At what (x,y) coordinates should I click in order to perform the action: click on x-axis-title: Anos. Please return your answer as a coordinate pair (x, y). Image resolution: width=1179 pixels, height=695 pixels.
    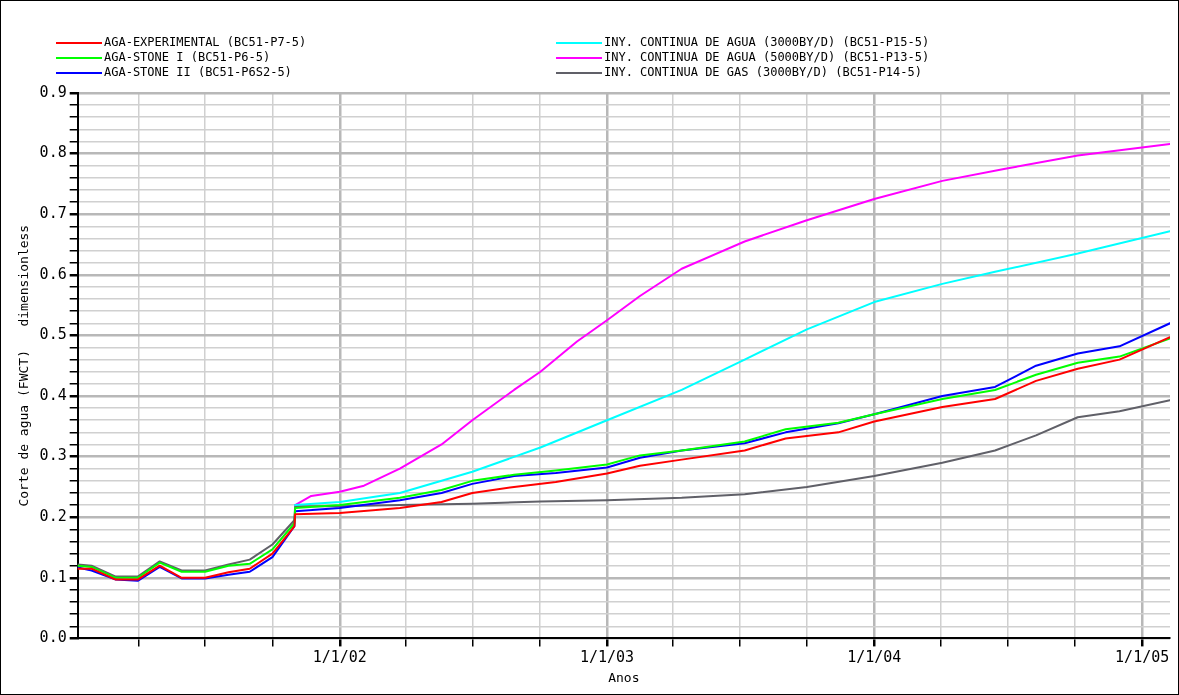
    Looking at the image, I should click on (624, 677).